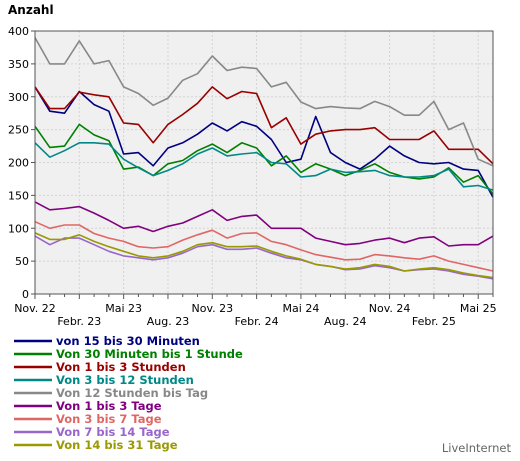  What do you see at coordinates (301, 308) in the screenshot?
I see `x-tick-label: Mai 24` at bounding box center [301, 308].